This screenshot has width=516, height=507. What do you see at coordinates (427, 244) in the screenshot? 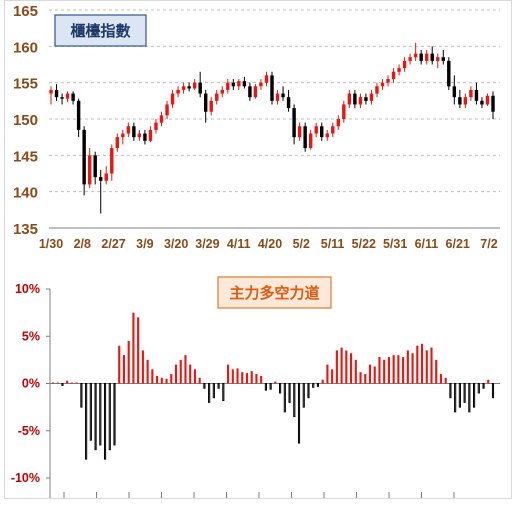
I see `index-x-tick-label: 6/11` at bounding box center [427, 244].